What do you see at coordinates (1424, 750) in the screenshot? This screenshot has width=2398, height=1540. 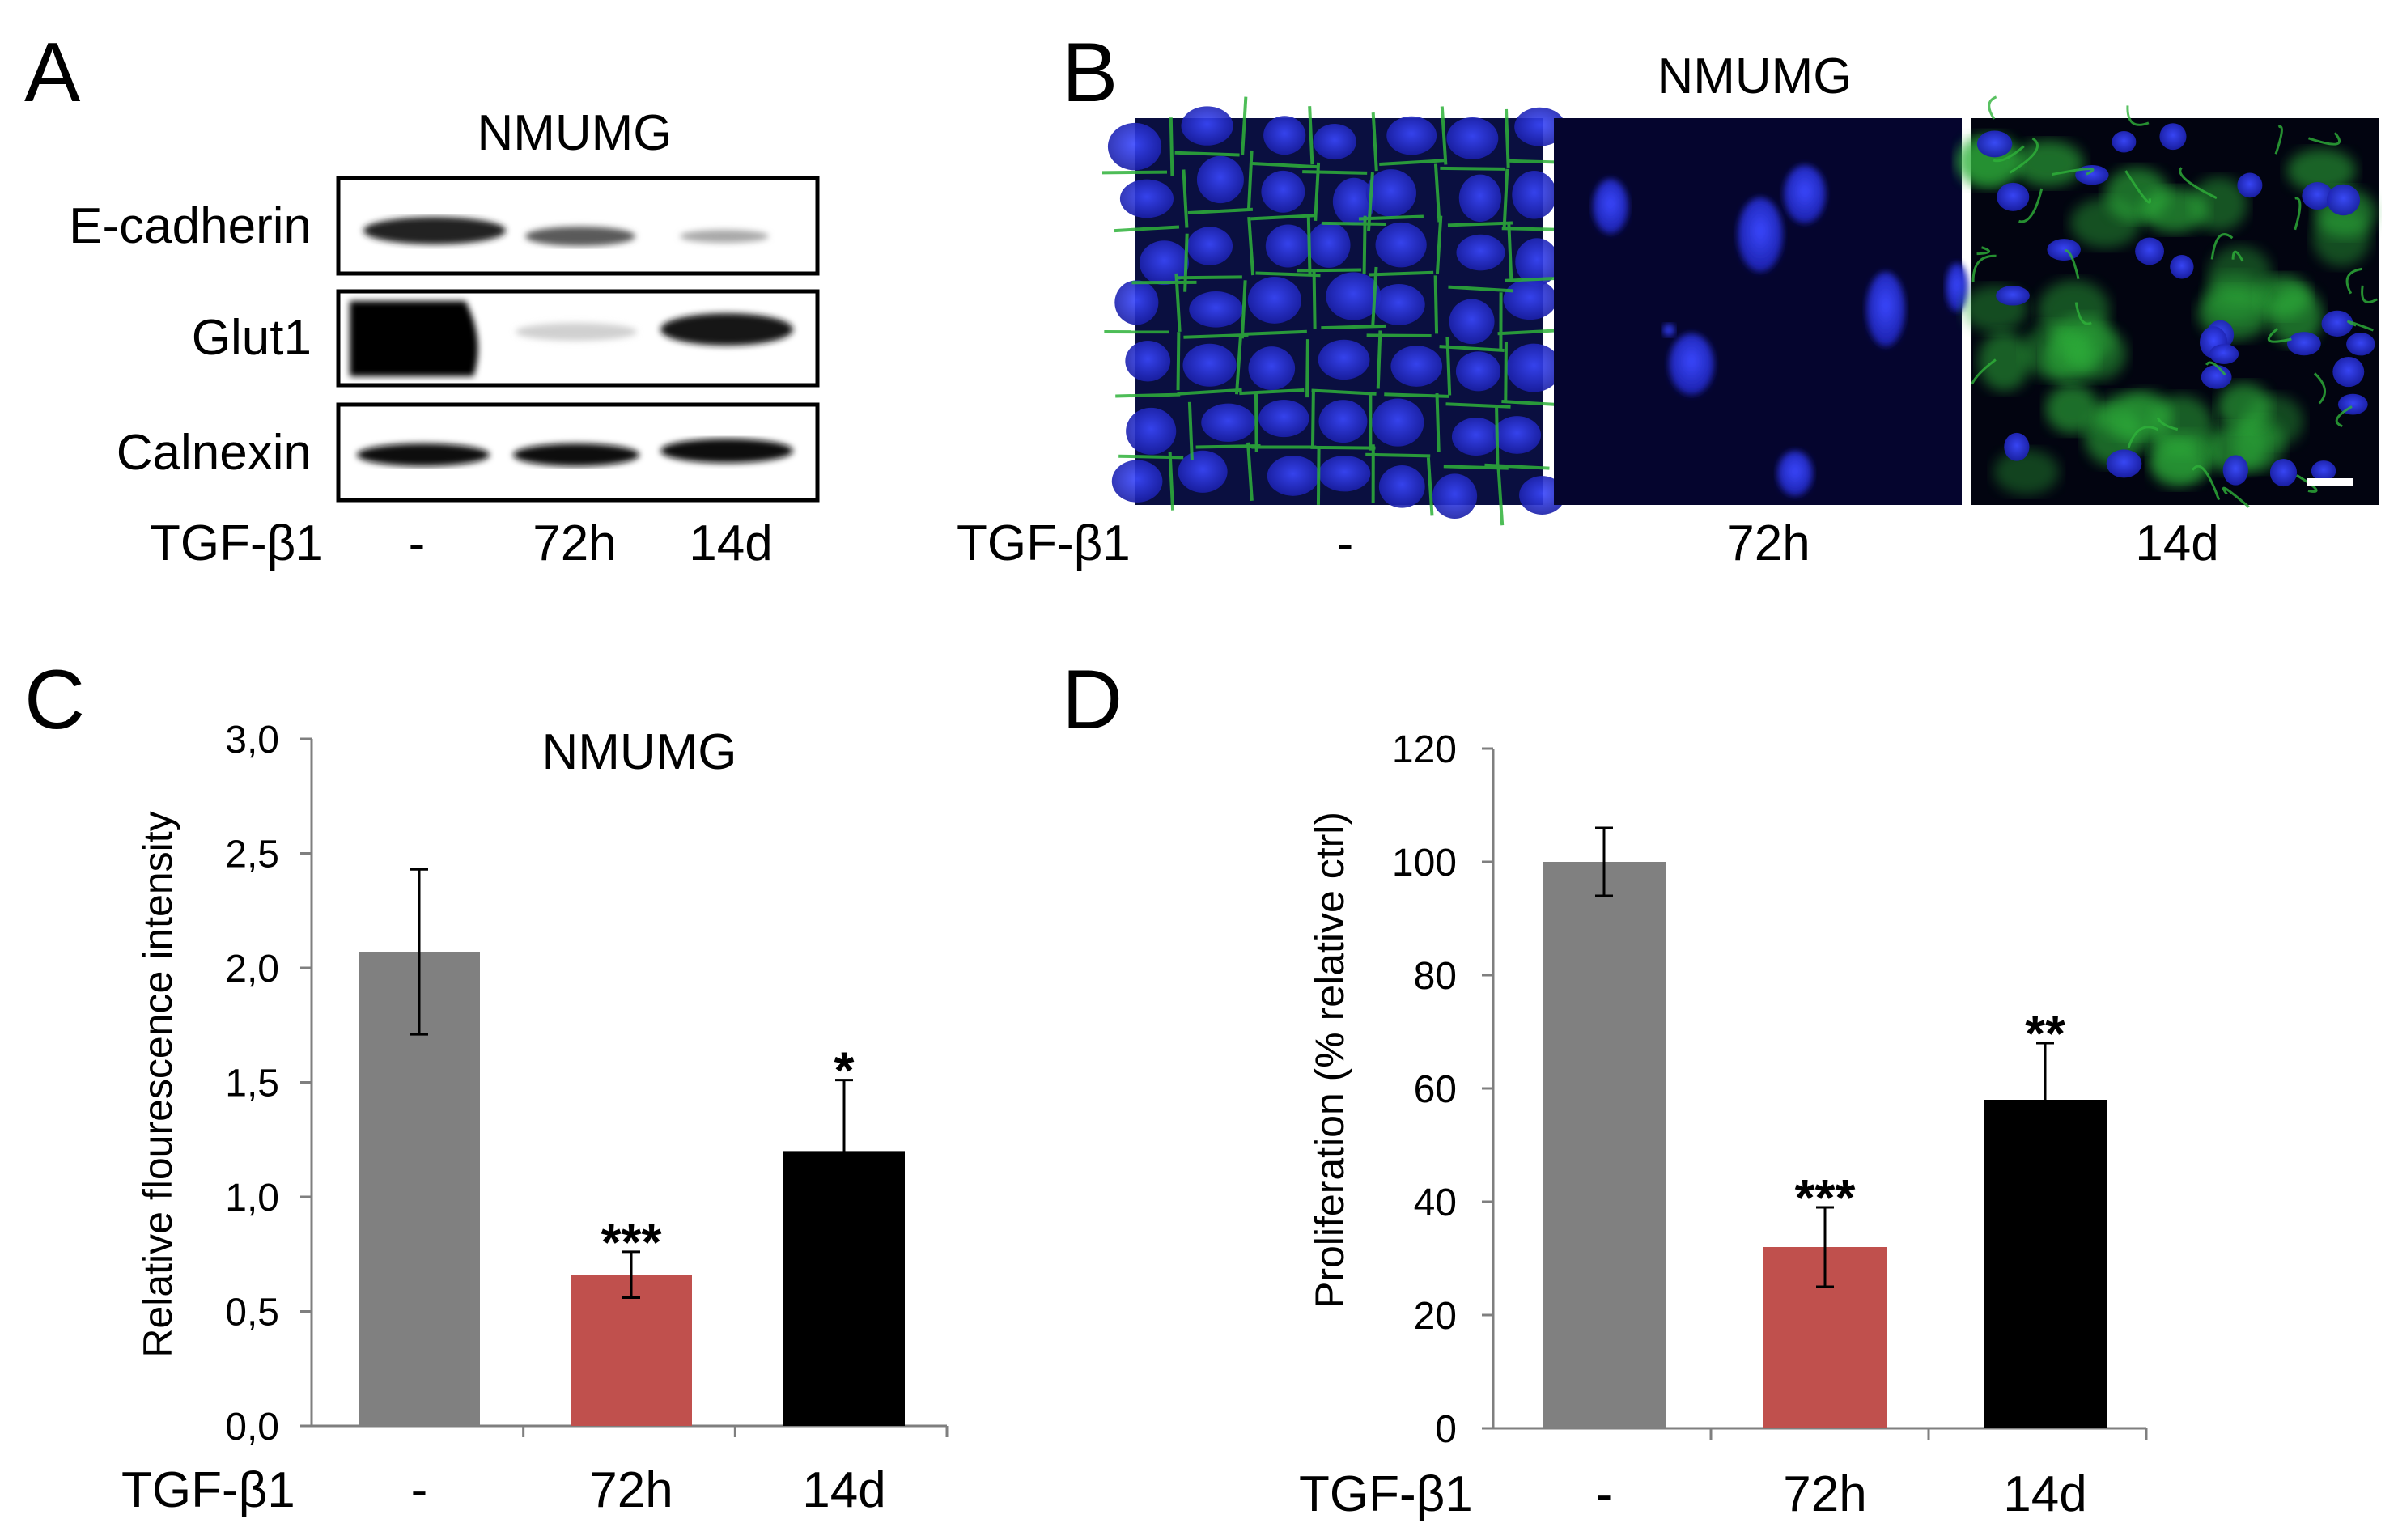 I see `y-tick-label: 120` at bounding box center [1424, 750].